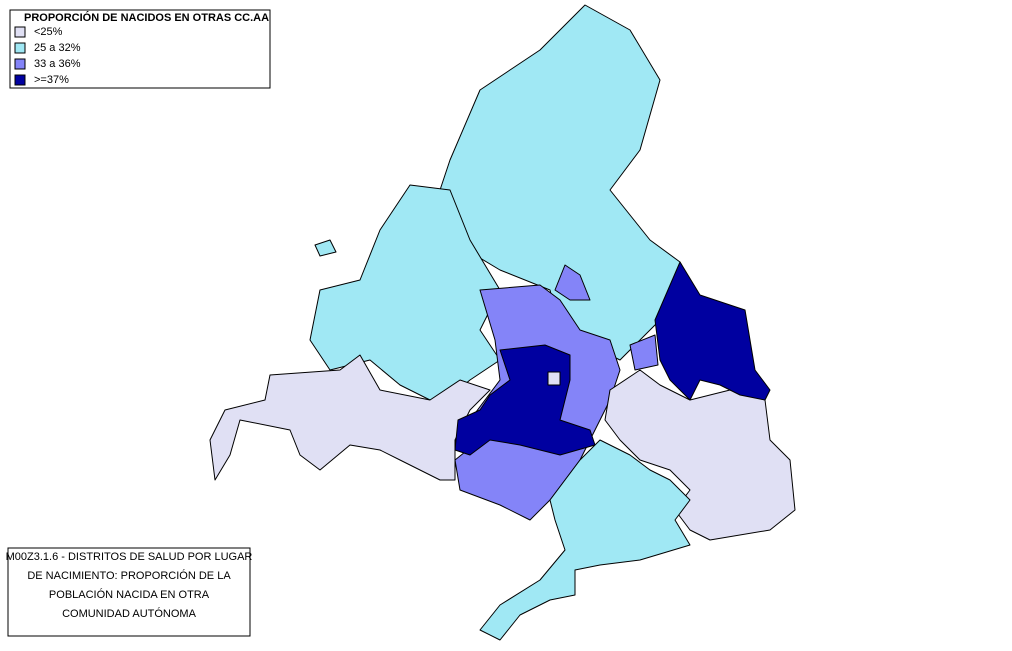  Describe the element at coordinates (129, 557) in the screenshot. I see `caption-line: M00Z3.1.6 - DISTRITOS DE SALUD POR LUGAR` at that location.